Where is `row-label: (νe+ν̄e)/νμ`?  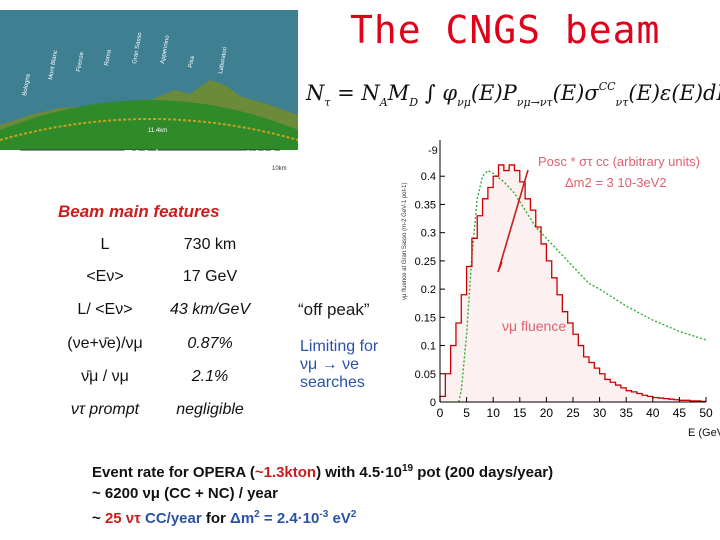 row-label: (νe+ν̄e)/νμ is located at coordinates (105, 343).